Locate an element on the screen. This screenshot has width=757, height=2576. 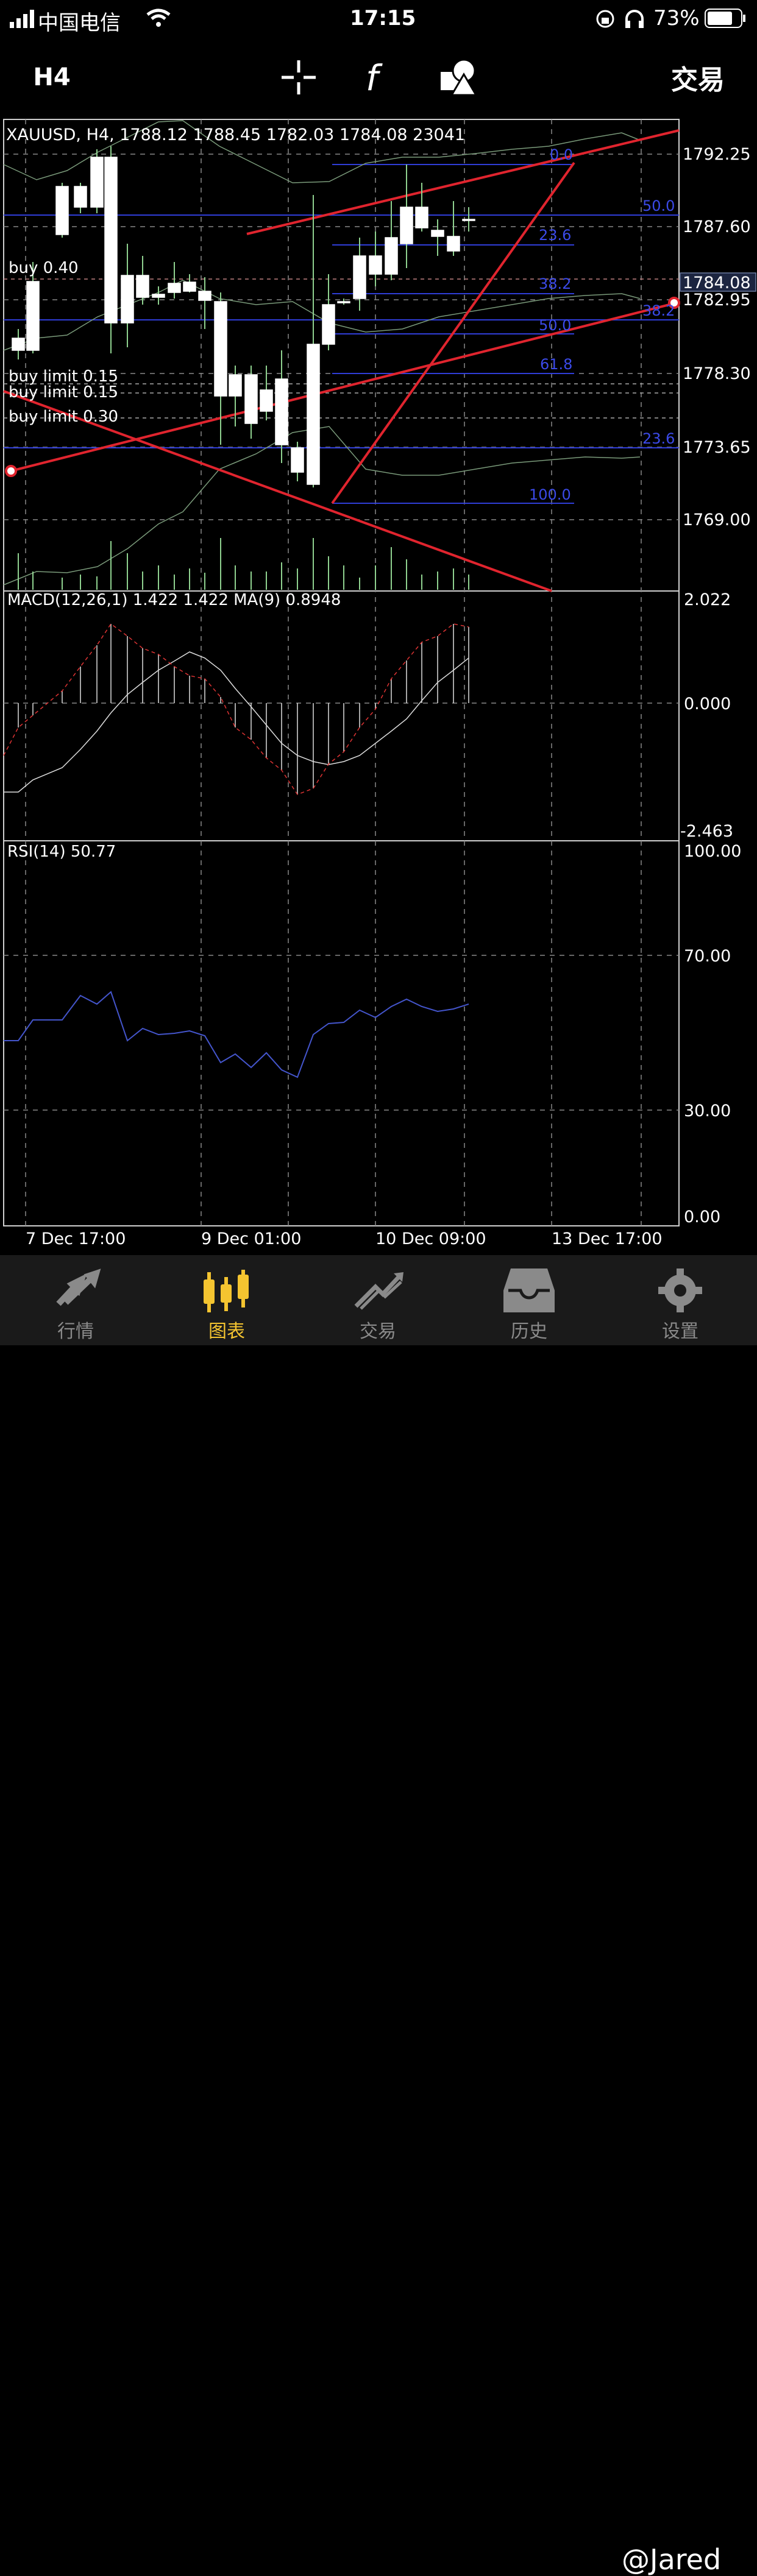
price-label: 1769.00 is located at coordinates (717, 520).